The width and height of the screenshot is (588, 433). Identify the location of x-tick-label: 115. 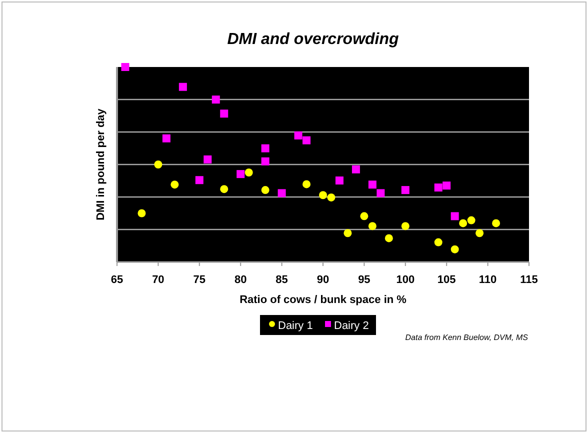
(529, 280).